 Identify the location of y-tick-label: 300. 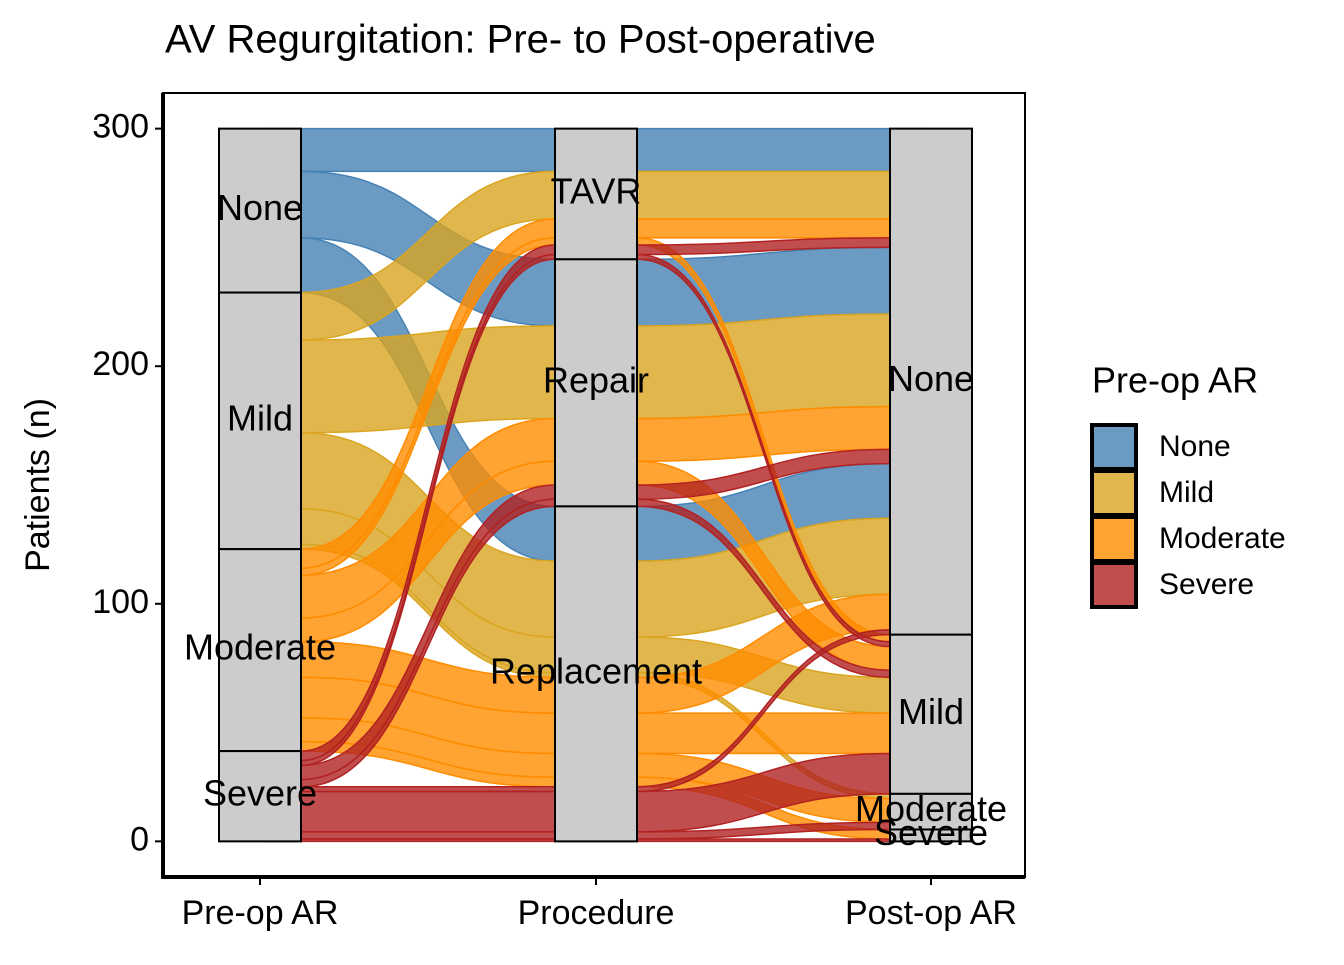
(120, 127).